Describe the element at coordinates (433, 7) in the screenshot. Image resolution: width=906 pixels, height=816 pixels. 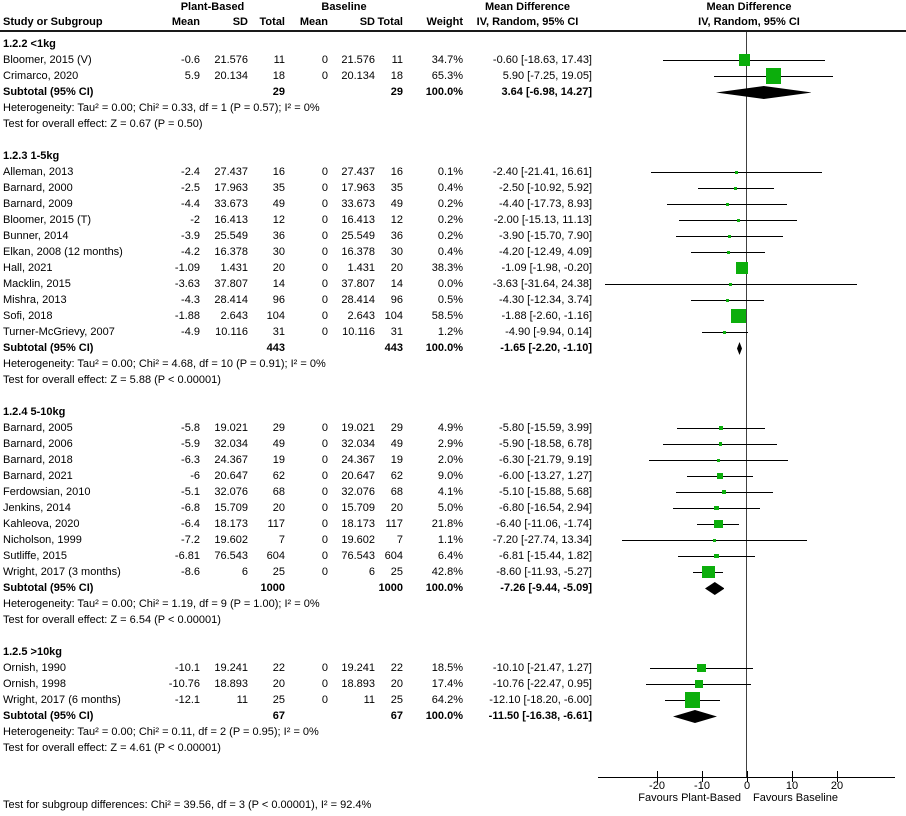
I see `header-spacer` at that location.